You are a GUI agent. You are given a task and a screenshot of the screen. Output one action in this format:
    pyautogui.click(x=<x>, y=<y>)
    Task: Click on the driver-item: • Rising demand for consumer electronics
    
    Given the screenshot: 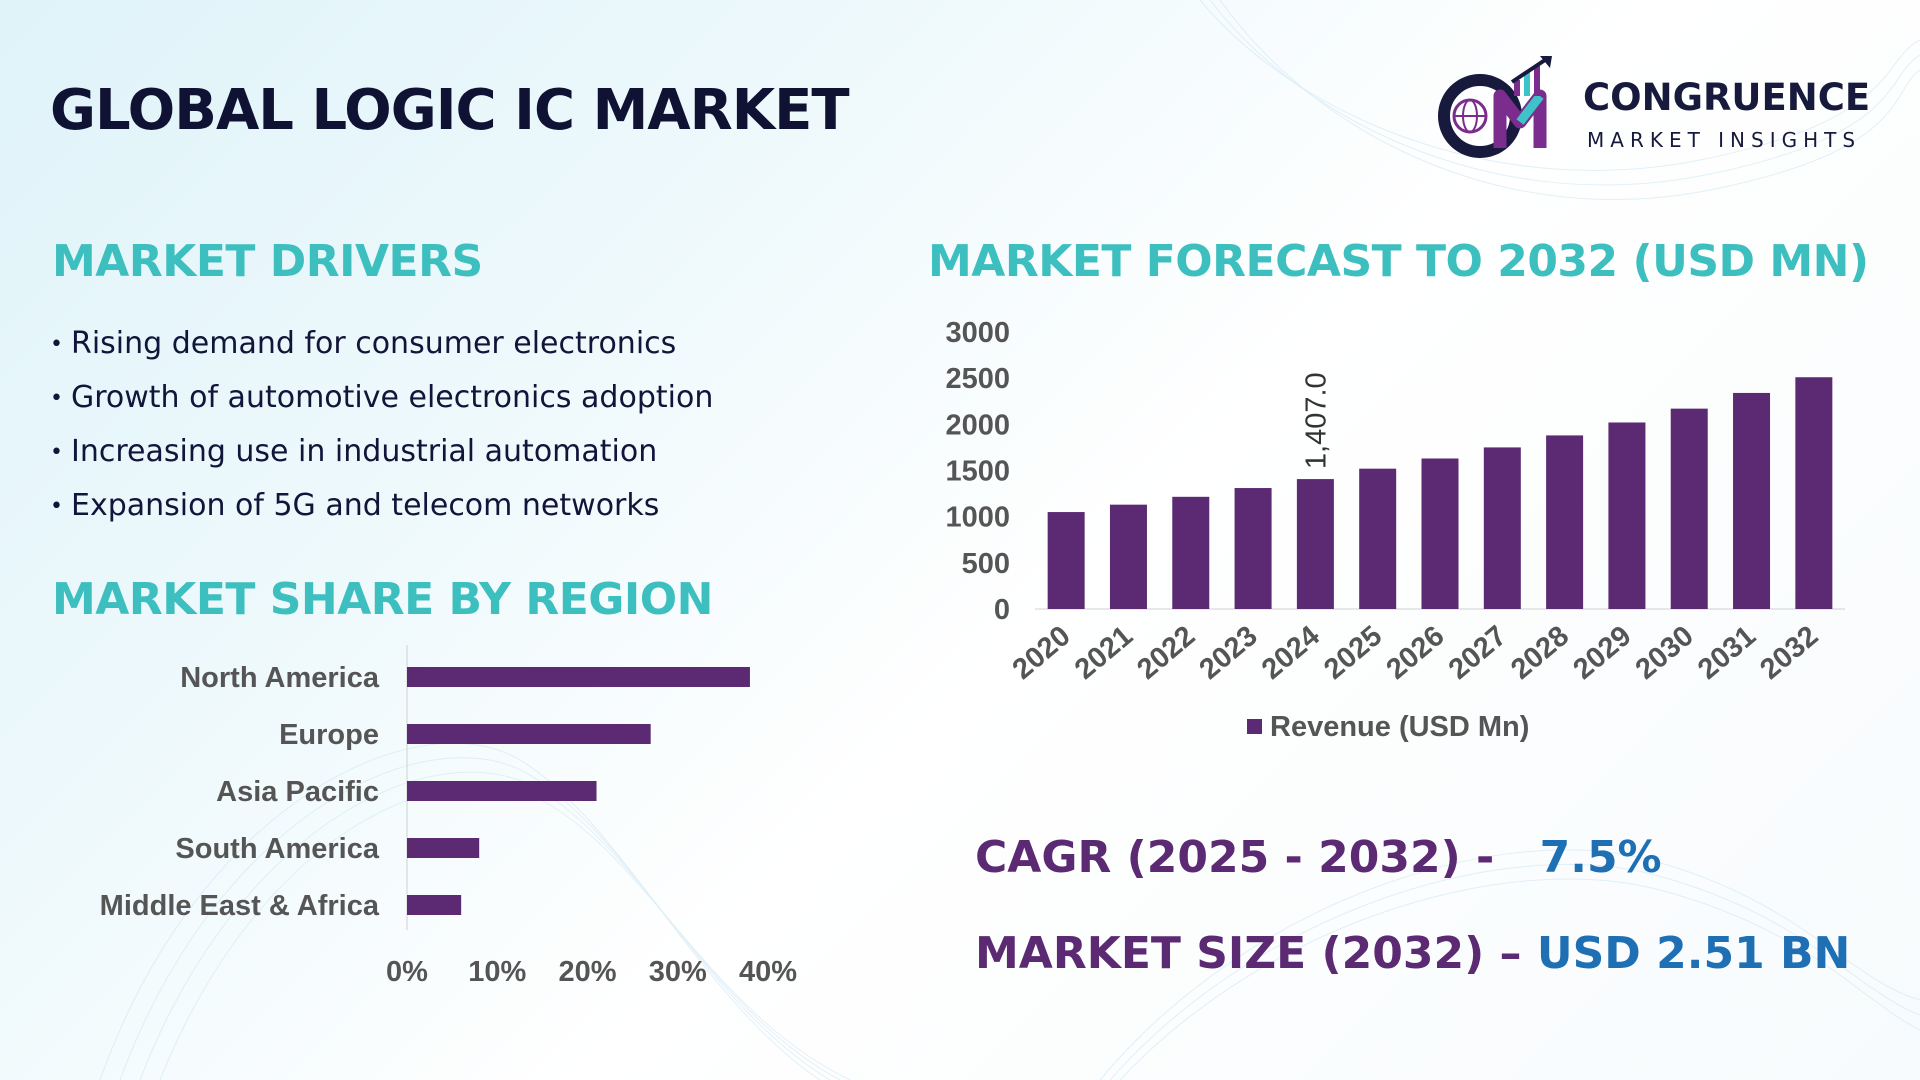 What is the action you would take?
    pyautogui.click(x=363, y=343)
    